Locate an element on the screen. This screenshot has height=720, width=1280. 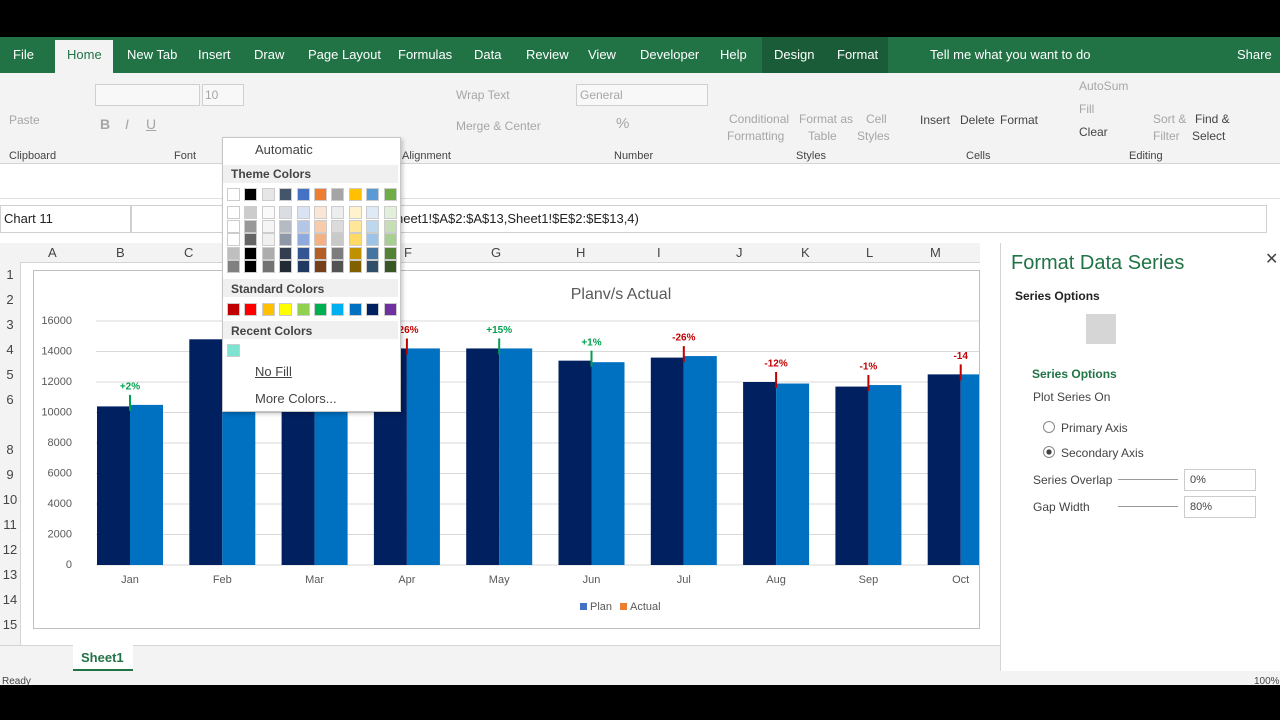
sheet-tab-bg is located at coordinates (103, 658).